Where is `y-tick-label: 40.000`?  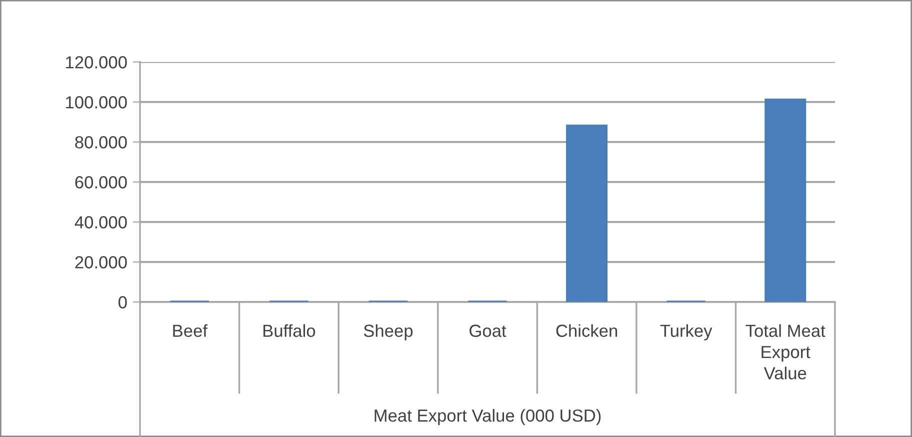
y-tick-label: 40.000 is located at coordinates (100, 222).